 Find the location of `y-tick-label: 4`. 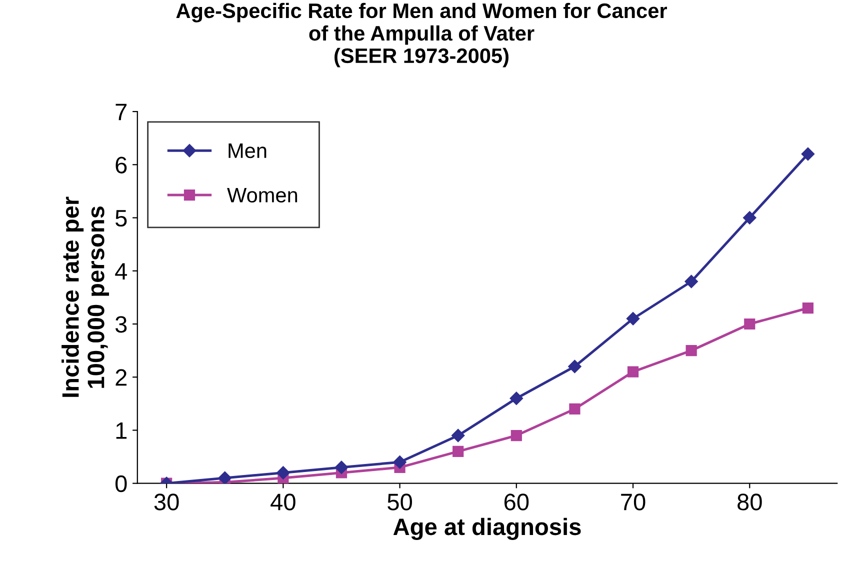

y-tick-label: 4 is located at coordinates (121, 271).